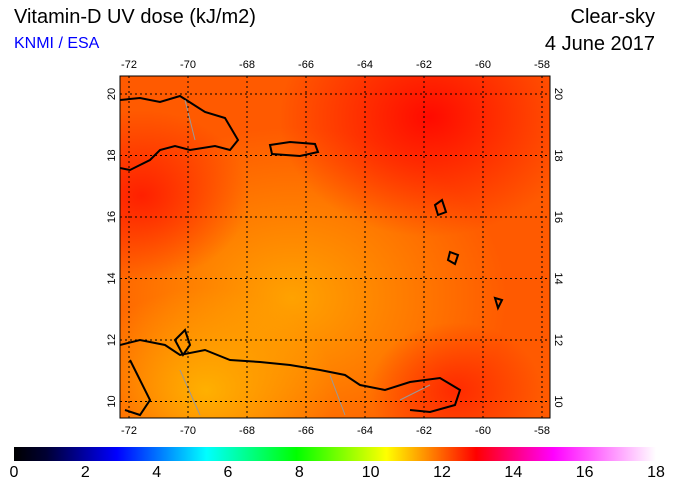 Image resolution: width=675 pixels, height=490 pixels. What do you see at coordinates (558, 155) in the screenshot?
I see `lat-tick-label-right: 18` at bounding box center [558, 155].